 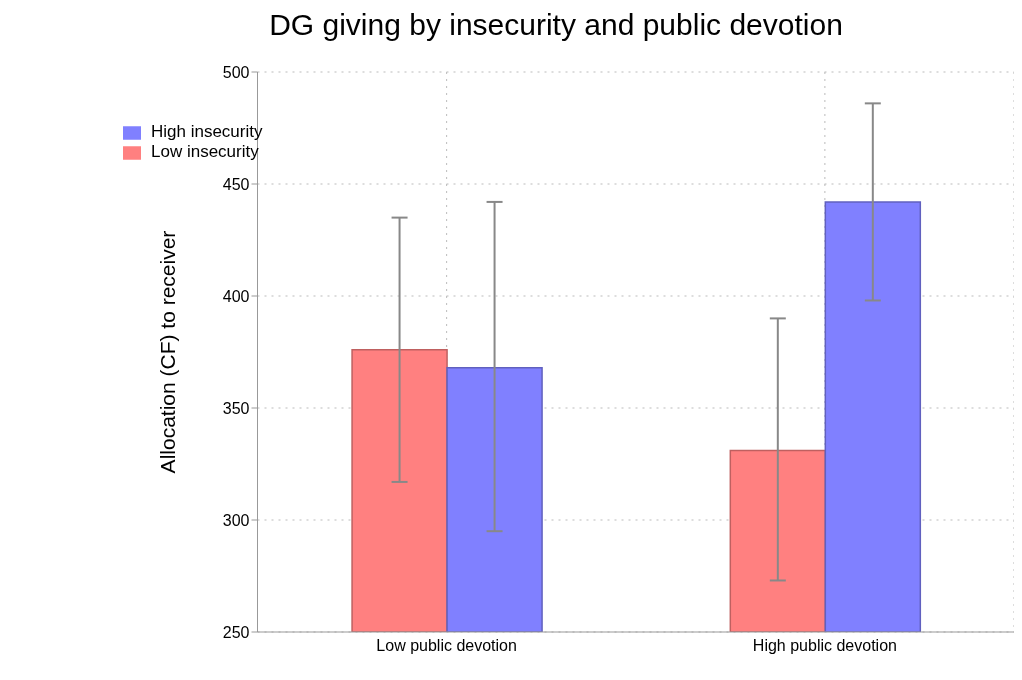 What do you see at coordinates (207, 131) in the screenshot?
I see `legend-label: High insecurity` at bounding box center [207, 131].